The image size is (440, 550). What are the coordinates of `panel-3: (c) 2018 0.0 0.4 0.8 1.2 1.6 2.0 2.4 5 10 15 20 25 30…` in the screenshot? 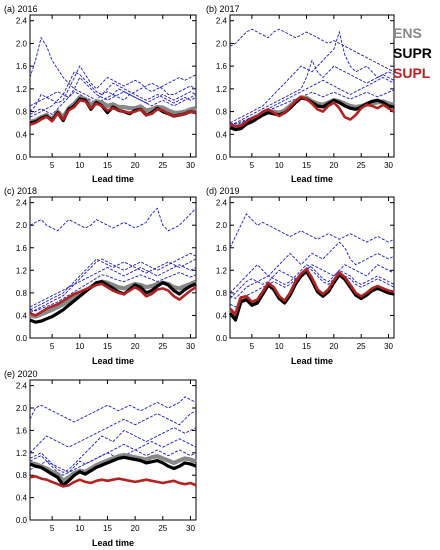 It's located at (100, 276).